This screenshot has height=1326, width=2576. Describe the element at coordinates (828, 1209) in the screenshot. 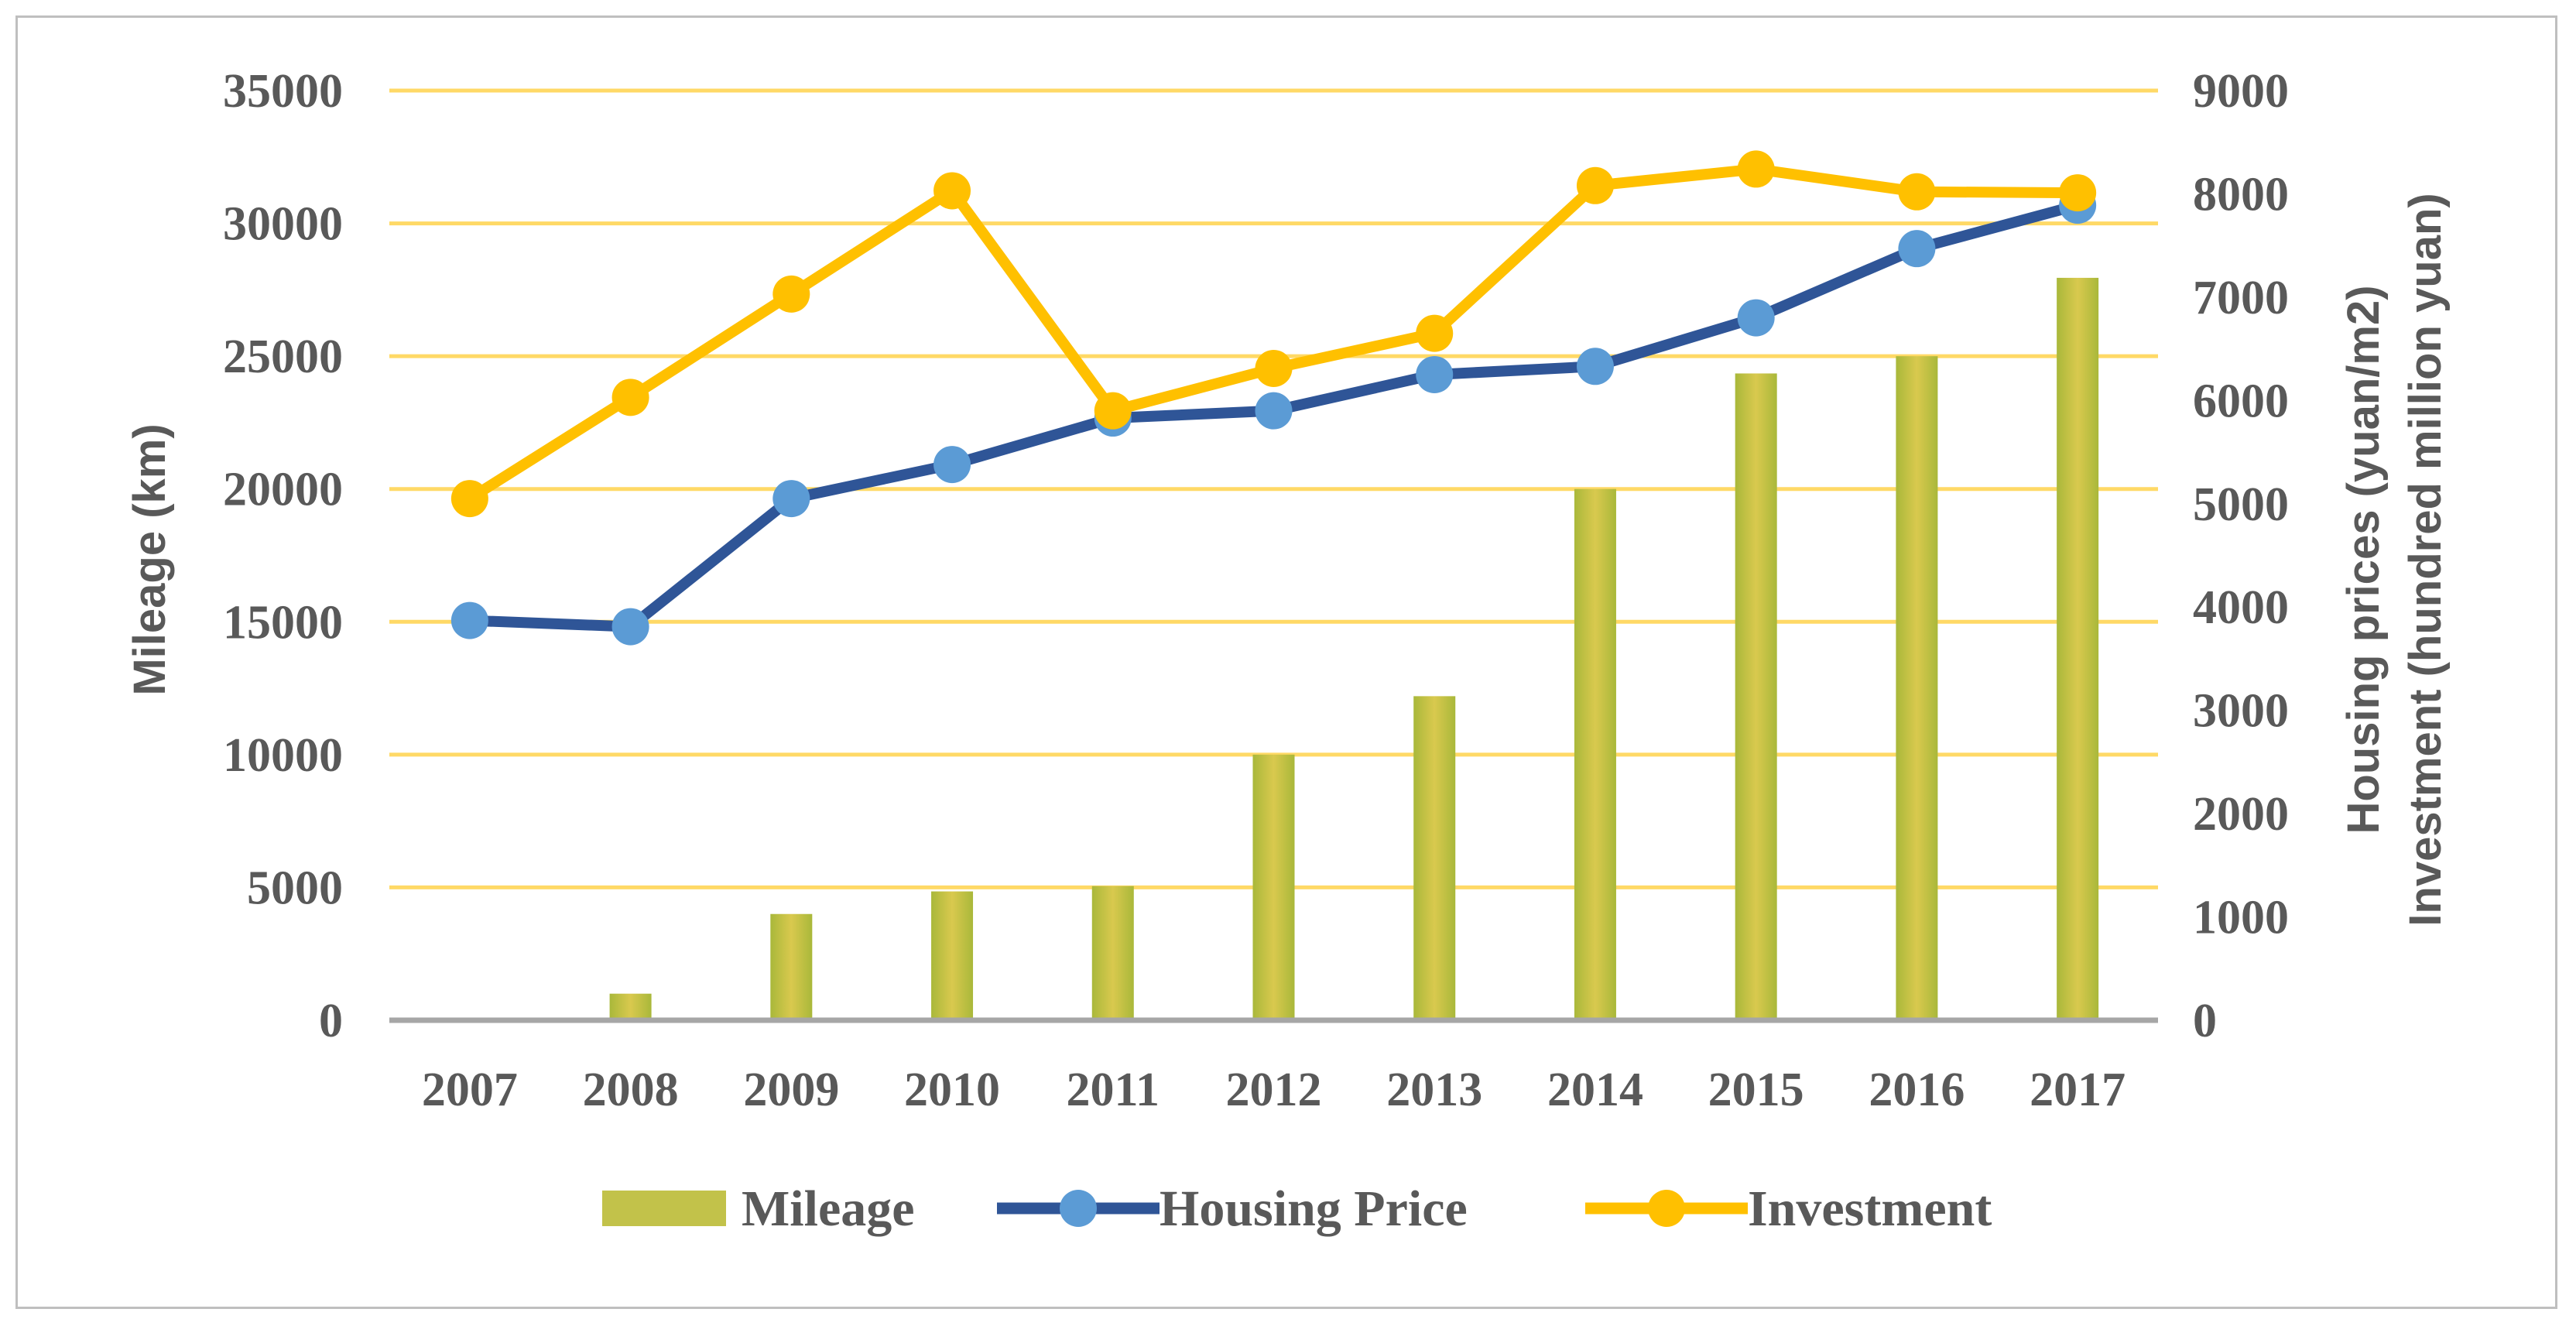

I see `legend-label-mileage: Mileage` at that location.